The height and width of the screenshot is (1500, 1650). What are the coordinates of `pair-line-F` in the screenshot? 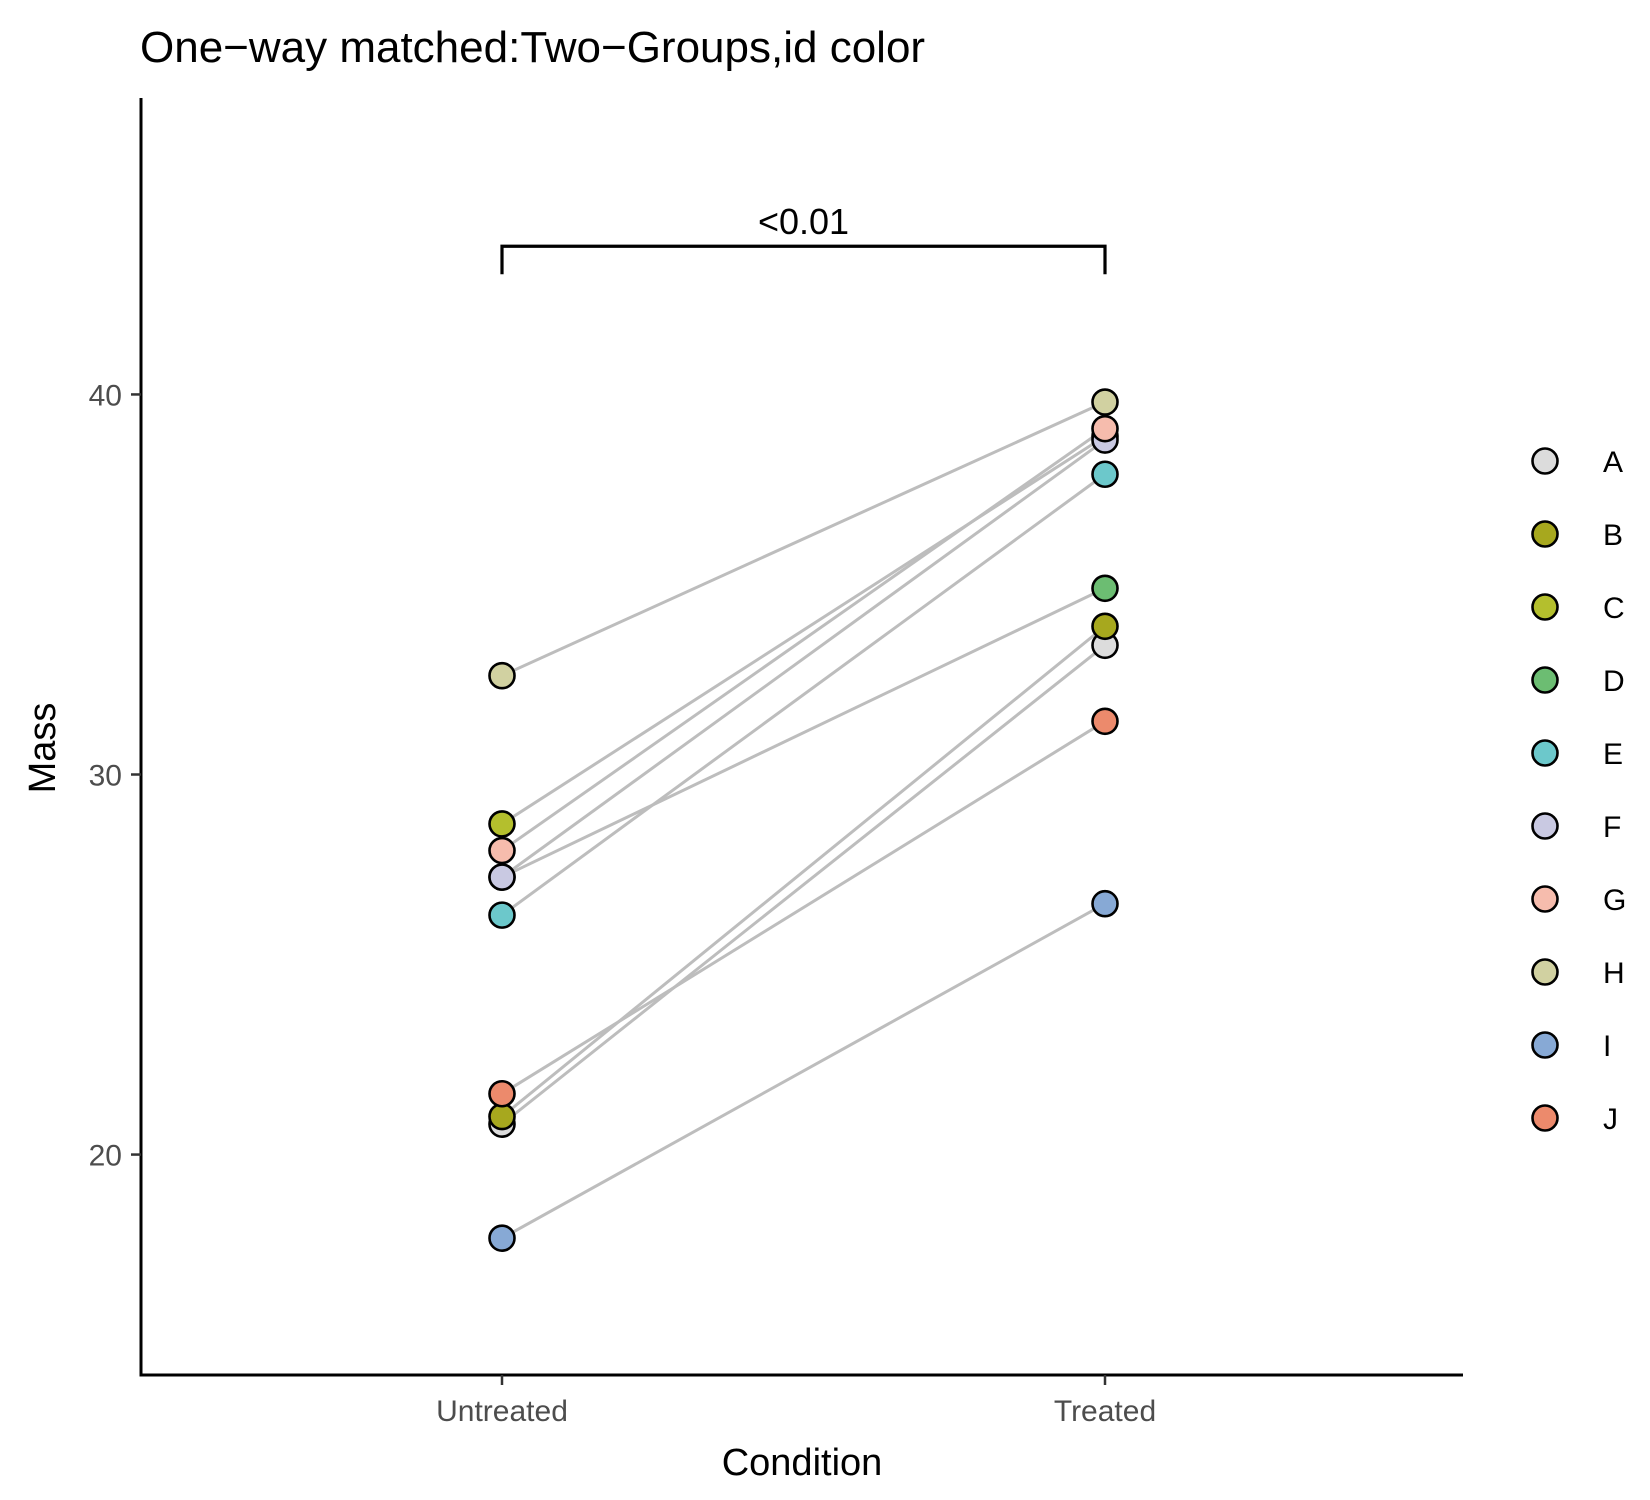 It's located at (803, 658).